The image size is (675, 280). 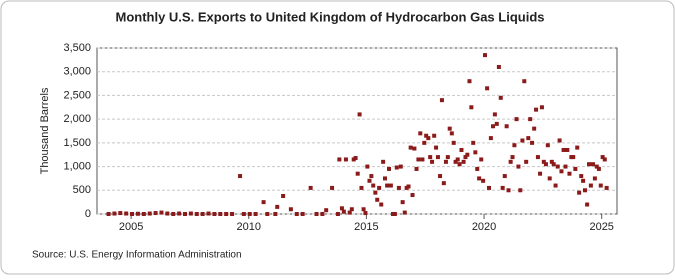 I want to click on x-tick-label: 2010, so click(x=249, y=227).